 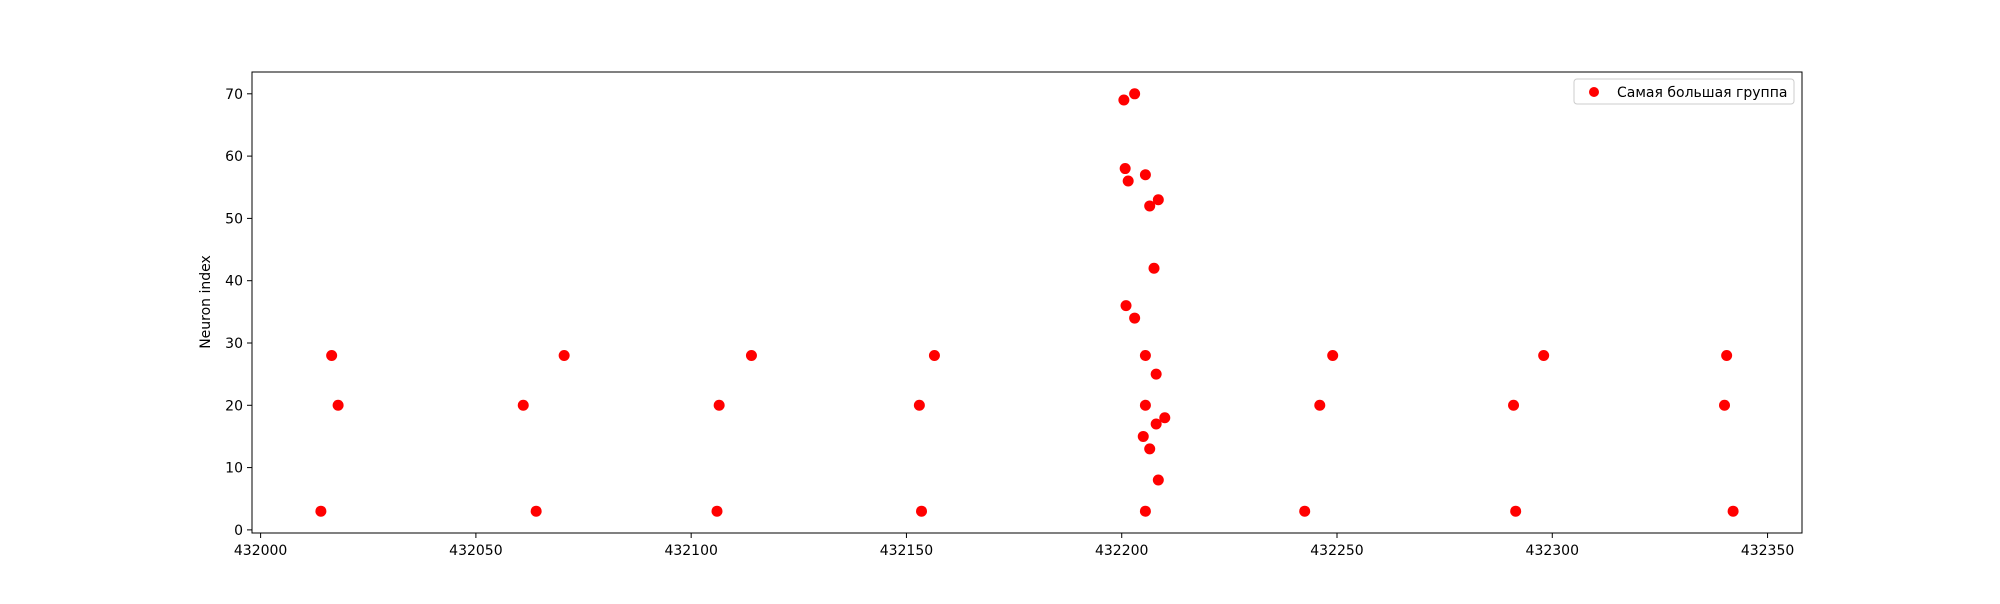 I want to click on x-tick-label: 432000, so click(x=260, y=551).